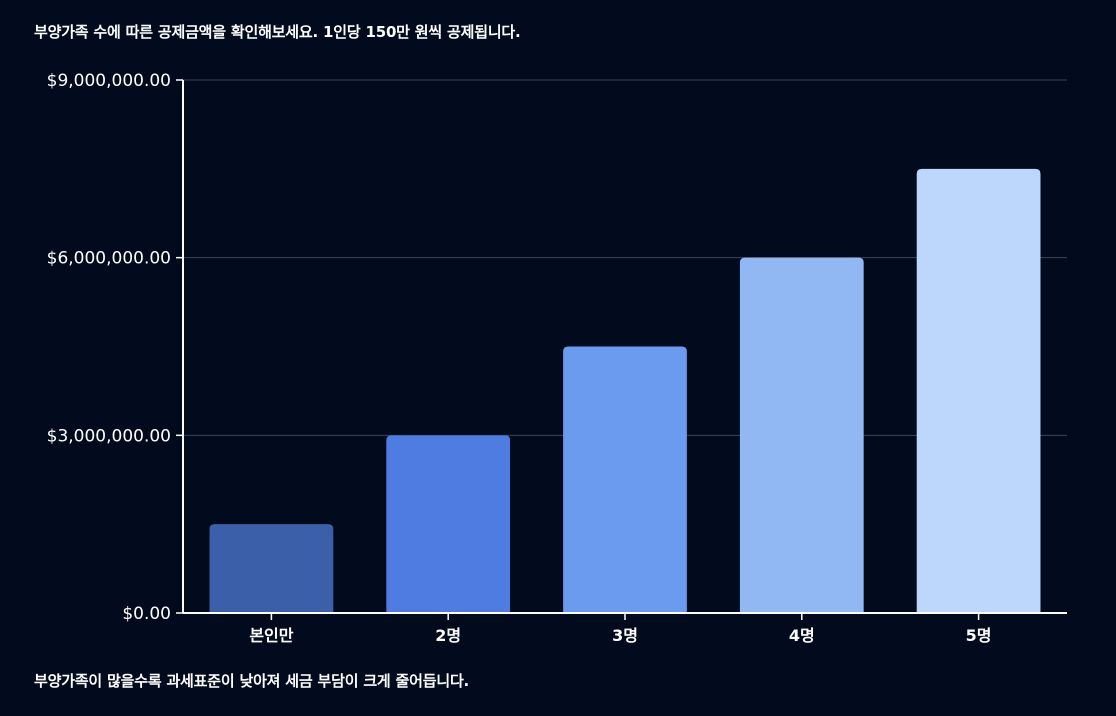 The image size is (1116, 716). I want to click on x-tick-label: 2명, so click(448, 635).